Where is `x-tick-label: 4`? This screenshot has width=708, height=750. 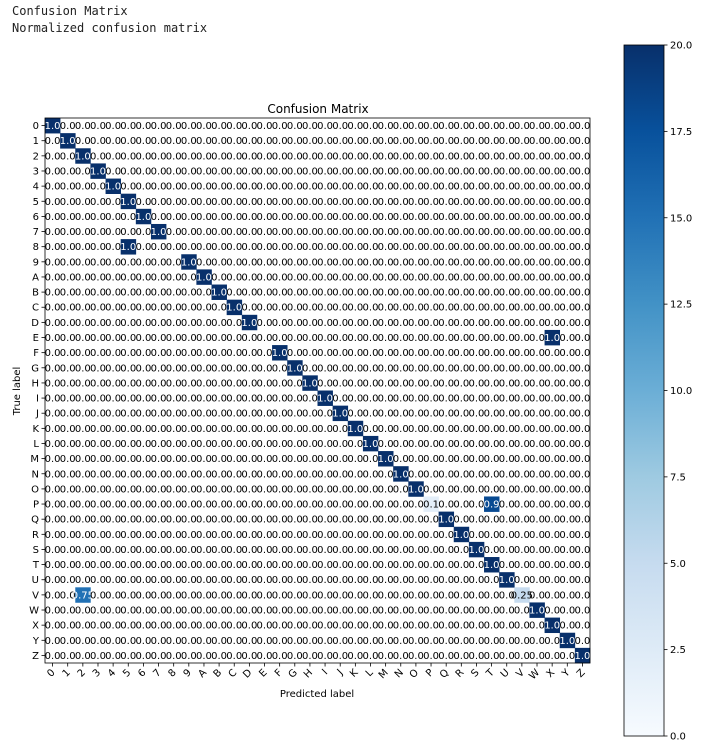
x-tick-label: 4 is located at coordinates (112, 673).